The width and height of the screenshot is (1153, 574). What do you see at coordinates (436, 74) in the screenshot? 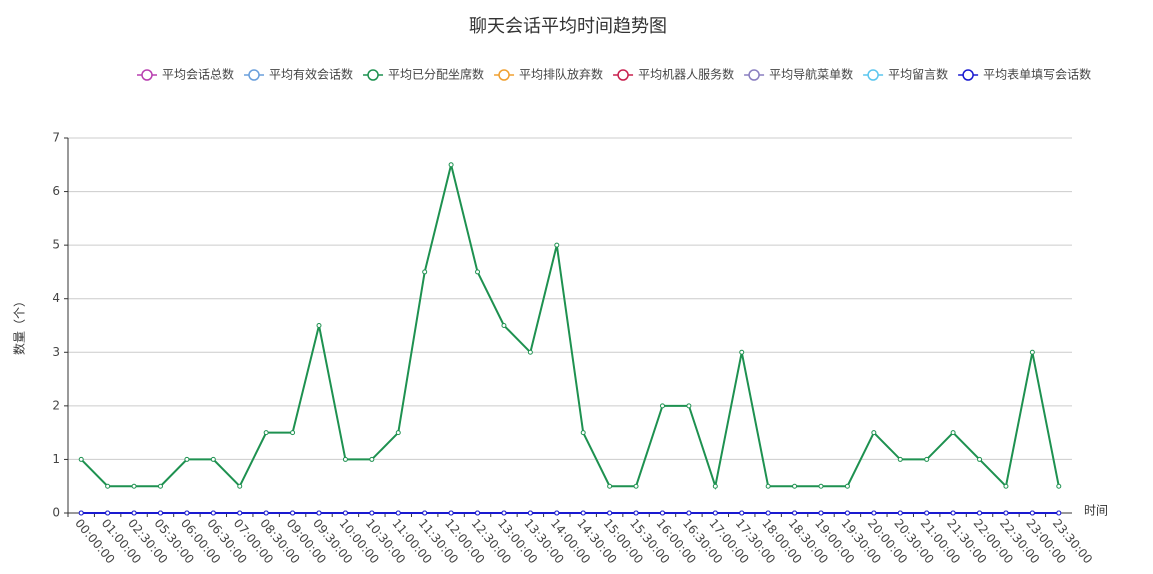
I see `legend-label: 平均已分配坐席数` at bounding box center [436, 74].